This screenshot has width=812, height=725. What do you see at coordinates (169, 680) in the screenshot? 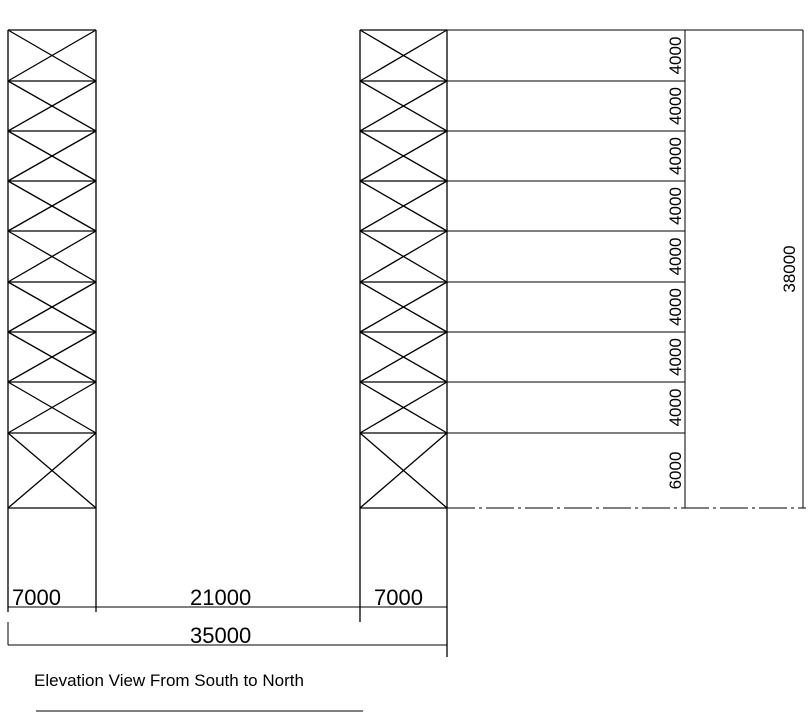
I see `drawing-caption: Elevation View From South to North` at bounding box center [169, 680].